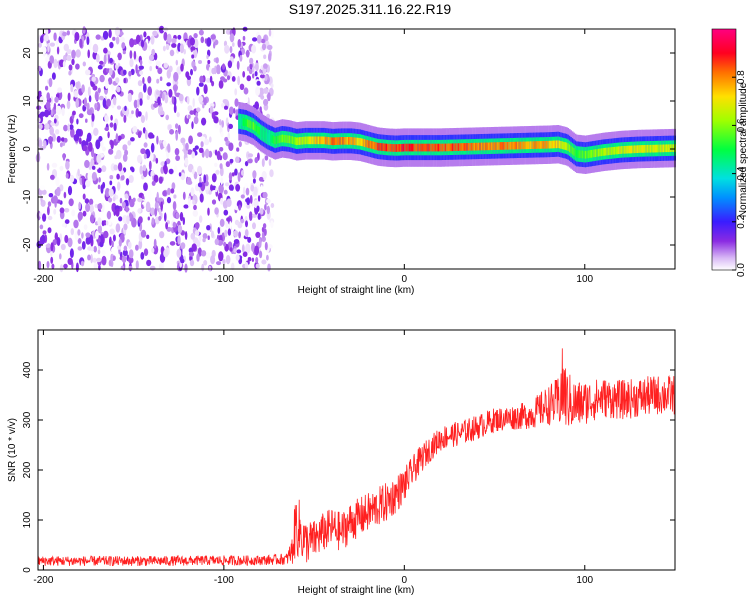 The height and width of the screenshot is (600, 750). Describe the element at coordinates (224, 580) in the screenshot. I see `snr-x-tick-label: -100` at that location.